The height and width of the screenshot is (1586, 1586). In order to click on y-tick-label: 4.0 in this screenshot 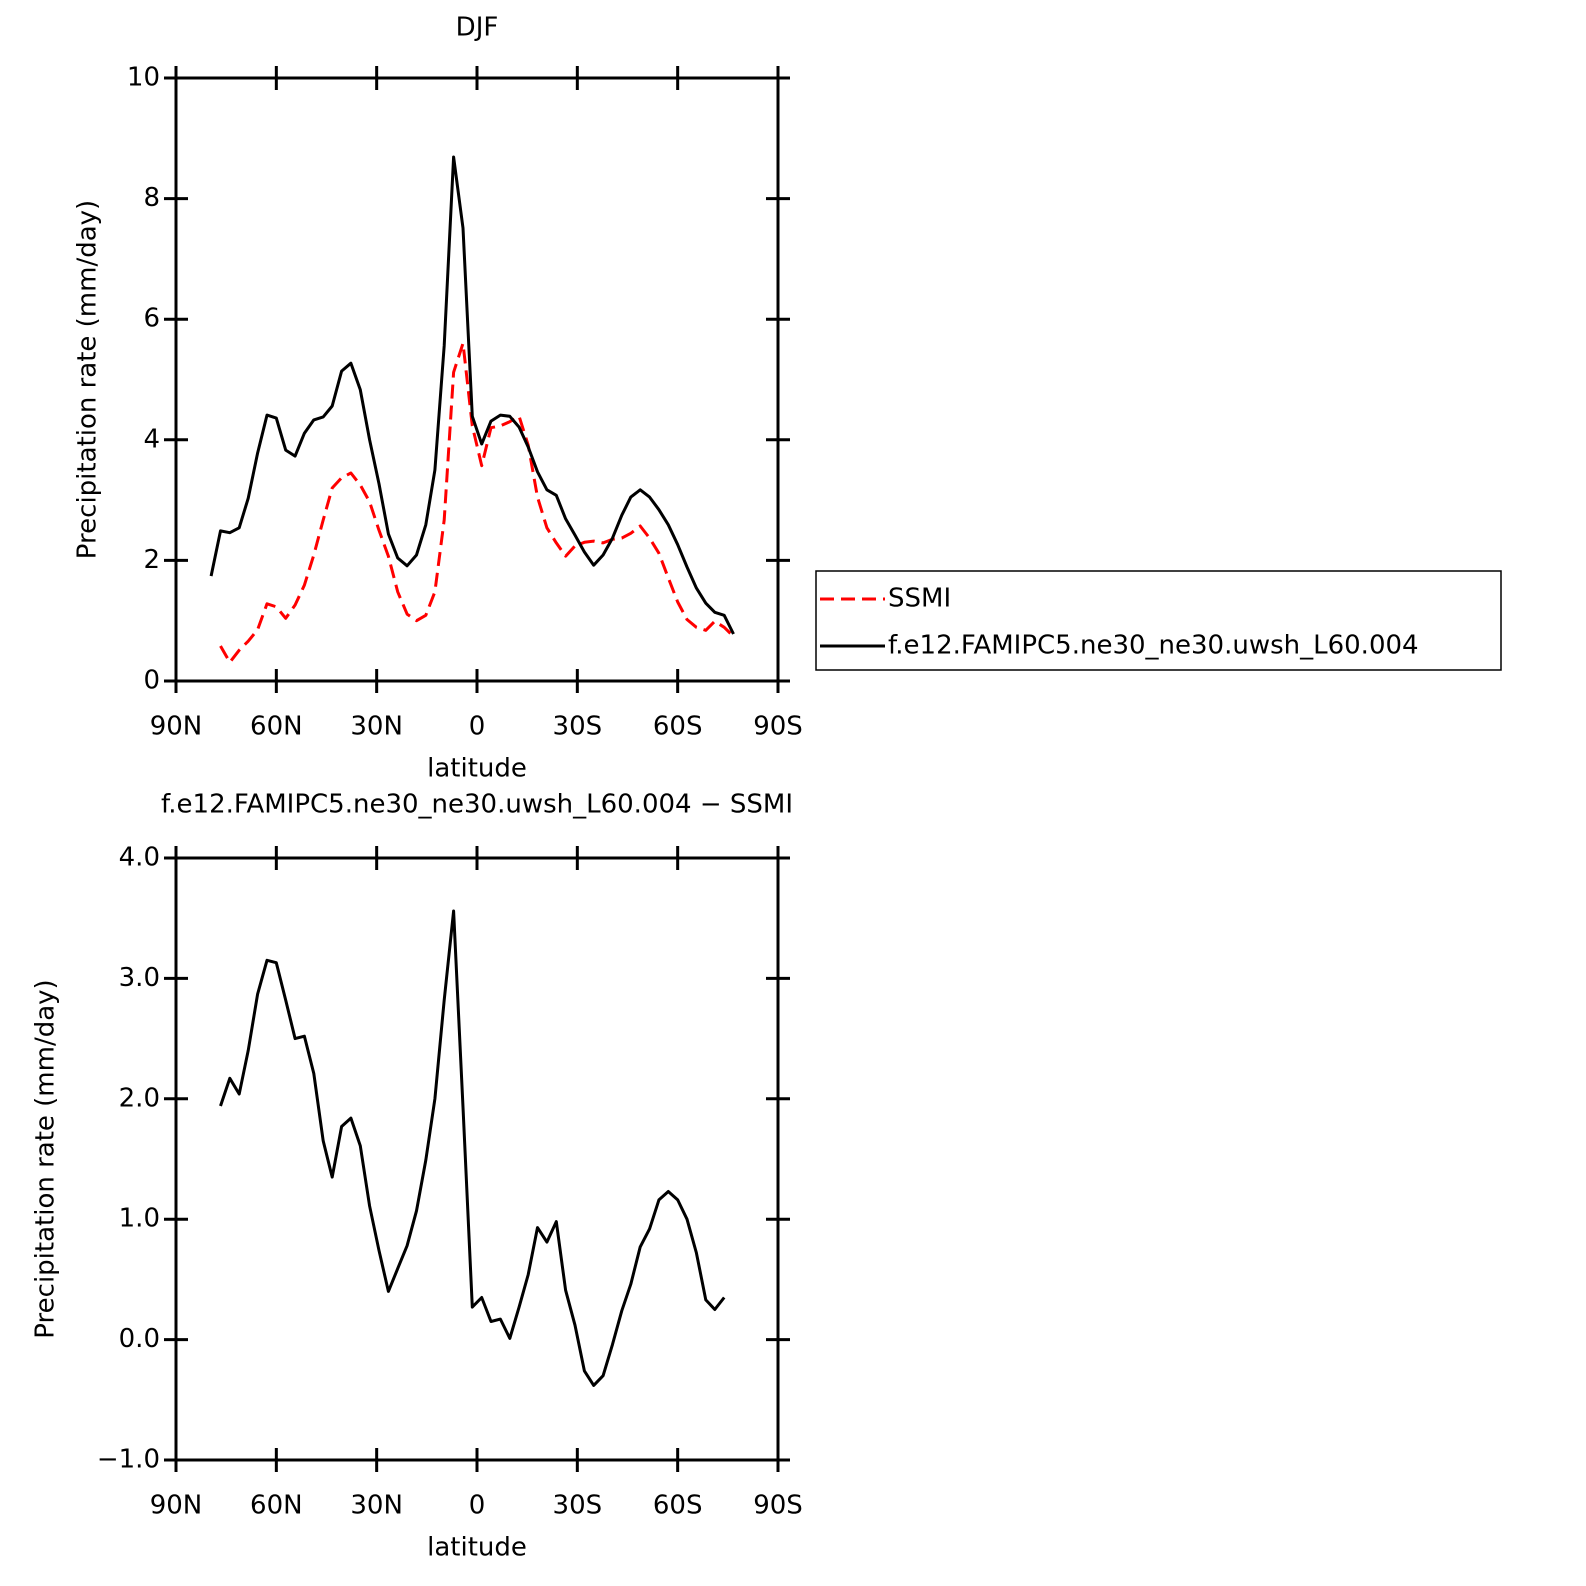, I will do `click(139, 858)`.